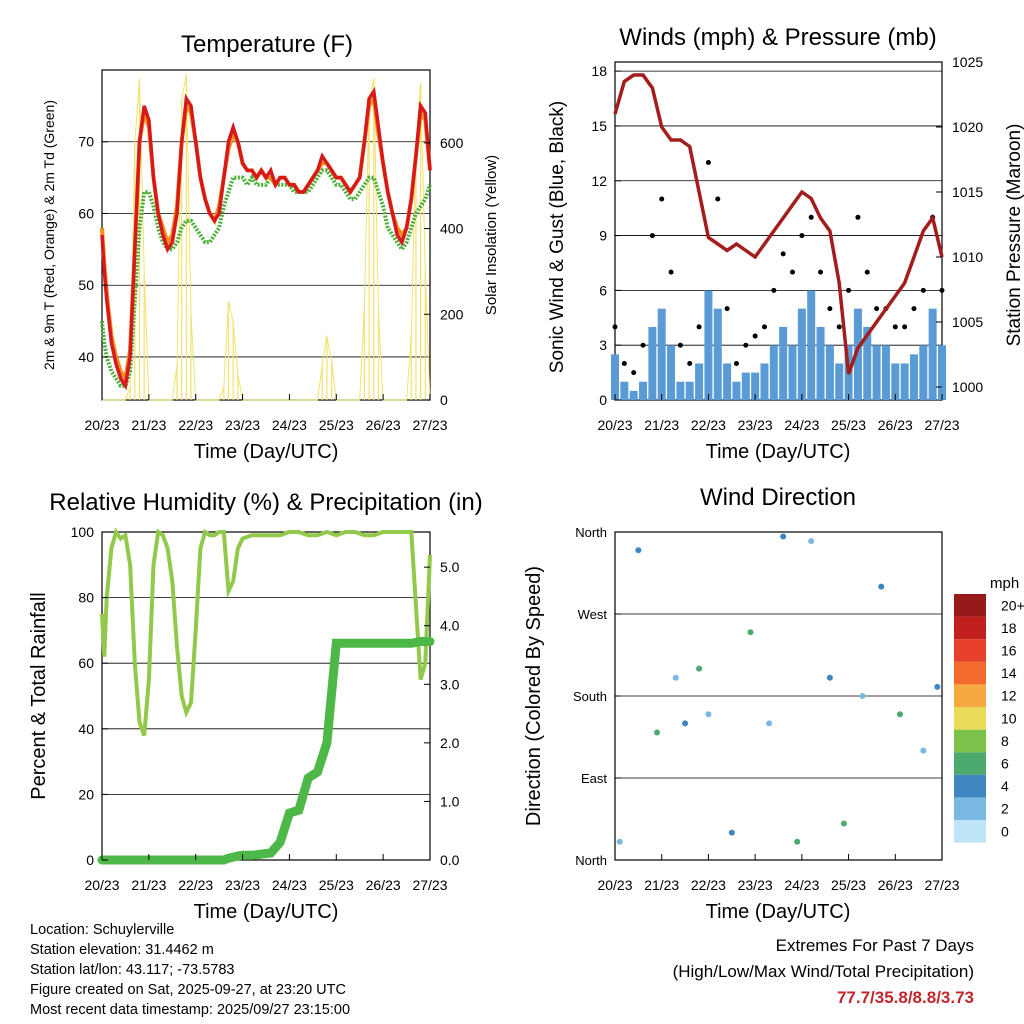 This screenshot has width=1024, height=1024. Describe the element at coordinates (1014, 235) in the screenshot. I see `pressure-y2-label: Station Pressure (Maroon)` at that location.